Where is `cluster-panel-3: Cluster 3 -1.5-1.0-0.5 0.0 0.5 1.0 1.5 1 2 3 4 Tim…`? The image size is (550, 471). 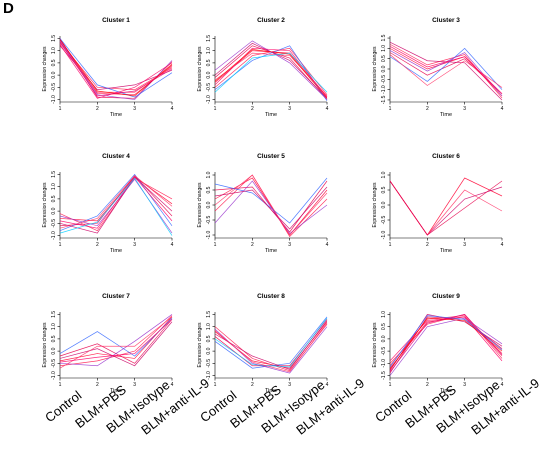
cluster-panel-3: Cluster 3 -1.5-1.0-0.5 0.0 0.5 1.0 1.5 1 2 3 4 Tim… is located at coordinates (438, 67).